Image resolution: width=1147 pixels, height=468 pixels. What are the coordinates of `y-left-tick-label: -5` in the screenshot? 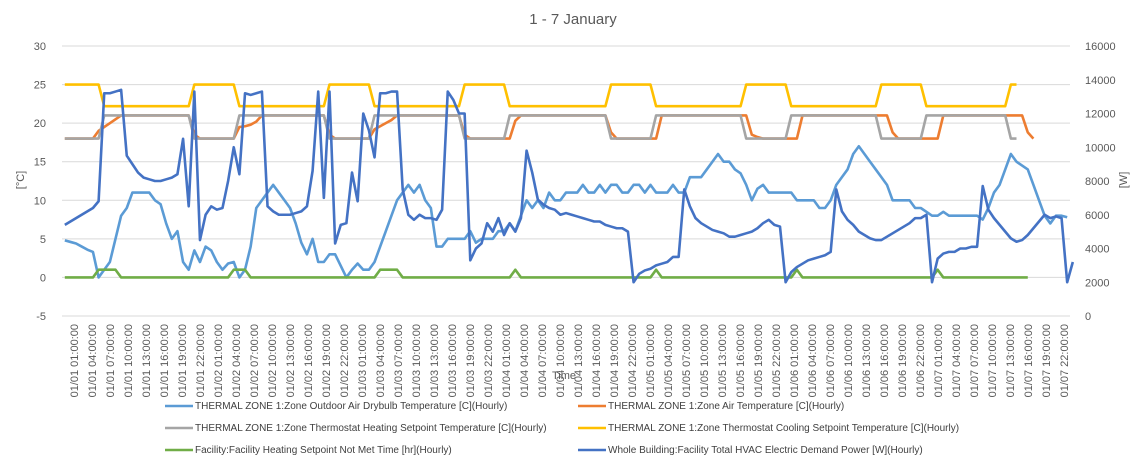 It's located at (41, 317).